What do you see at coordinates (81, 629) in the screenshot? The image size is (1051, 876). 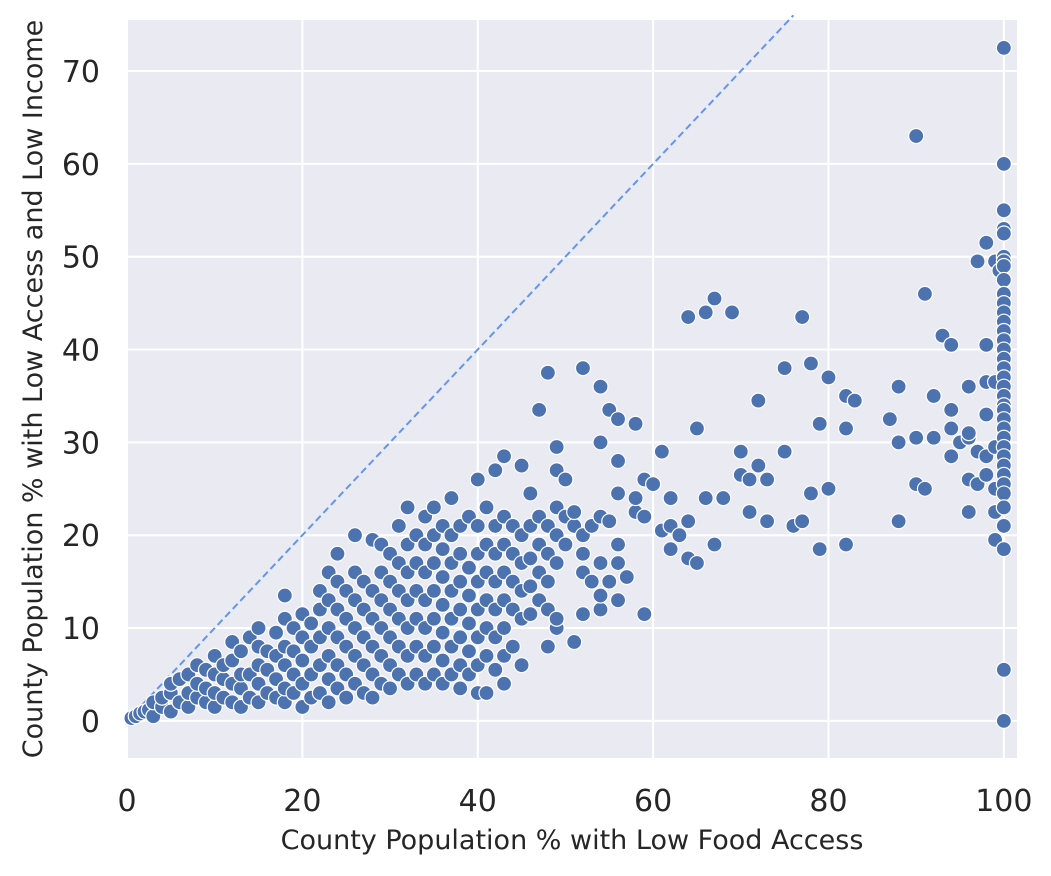 I see `y-tick-label: 10` at bounding box center [81, 629].